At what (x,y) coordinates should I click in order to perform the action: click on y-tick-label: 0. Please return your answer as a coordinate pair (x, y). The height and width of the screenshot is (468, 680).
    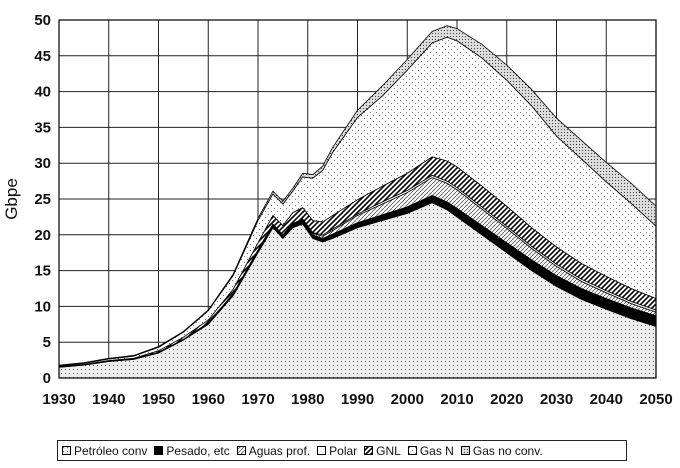
    Looking at the image, I should click on (47, 378).